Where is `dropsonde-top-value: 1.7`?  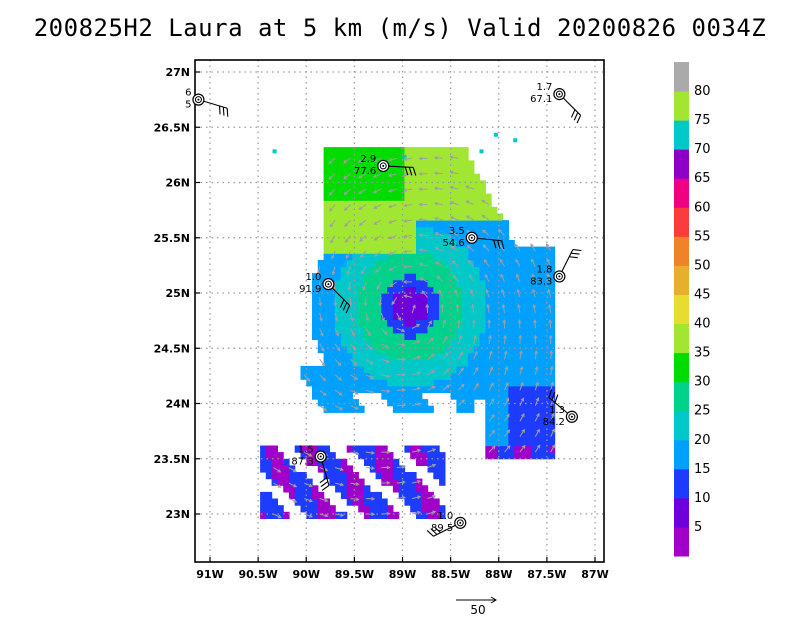
dropsonde-top-value: 1.7 is located at coordinates (544, 87).